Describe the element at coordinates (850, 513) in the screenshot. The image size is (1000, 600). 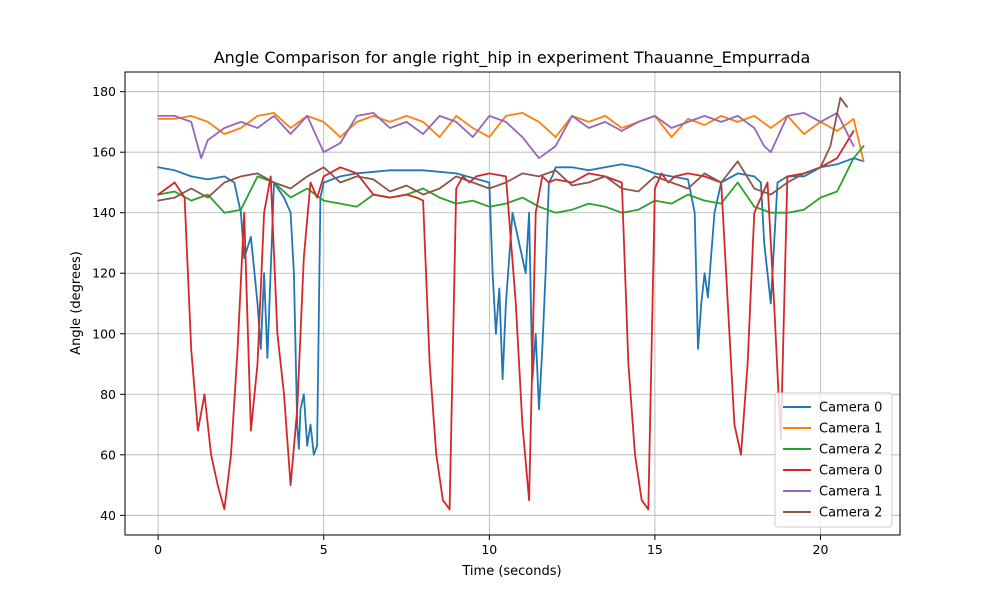
I see `legend-label-5: Camera 2` at that location.